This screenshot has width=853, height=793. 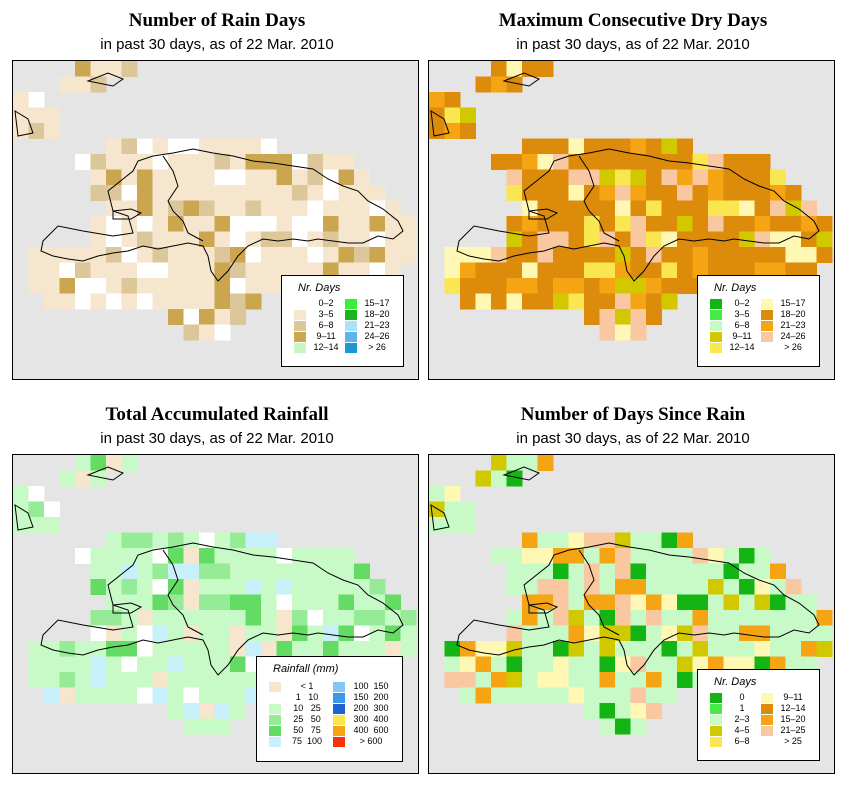 What do you see at coordinates (733, 697) in the screenshot?
I see `legend-item: 0` at bounding box center [733, 697].